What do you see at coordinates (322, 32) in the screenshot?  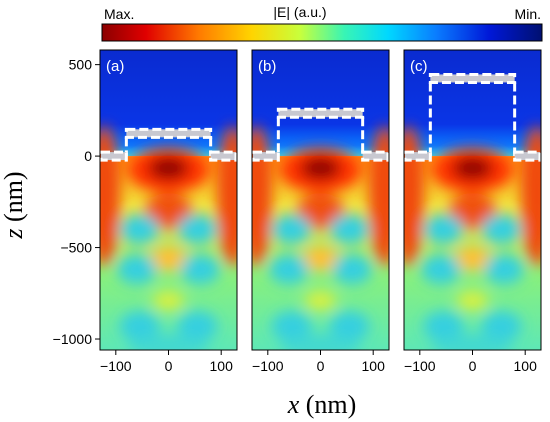 I see `colorbar-gradient` at bounding box center [322, 32].